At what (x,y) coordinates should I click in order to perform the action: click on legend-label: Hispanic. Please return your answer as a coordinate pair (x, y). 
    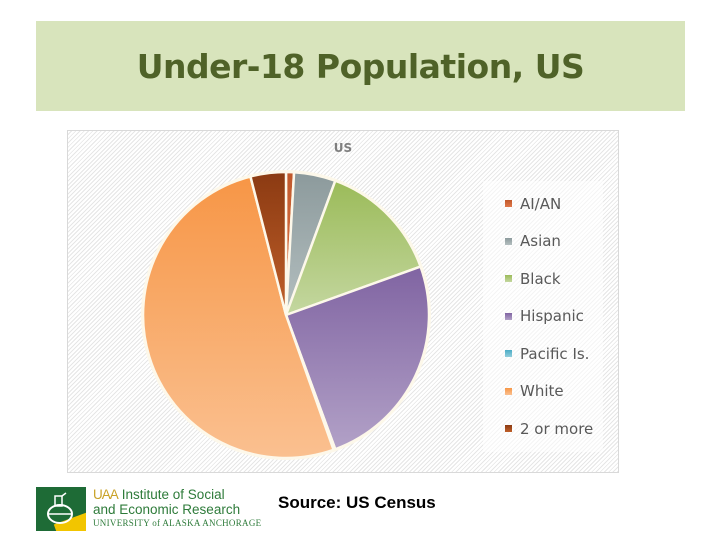
    Looking at the image, I should click on (552, 316).